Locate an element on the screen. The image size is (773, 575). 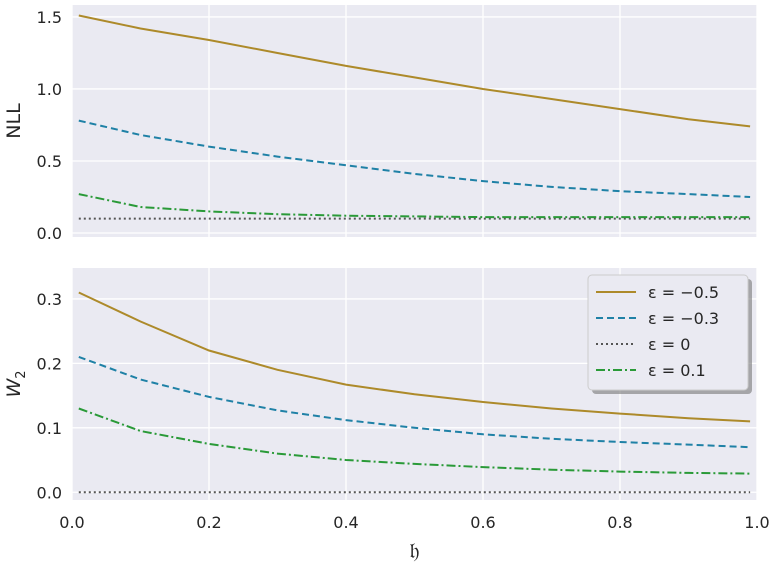
y-axis-label-subscript: 2 is located at coordinates (21, 374).